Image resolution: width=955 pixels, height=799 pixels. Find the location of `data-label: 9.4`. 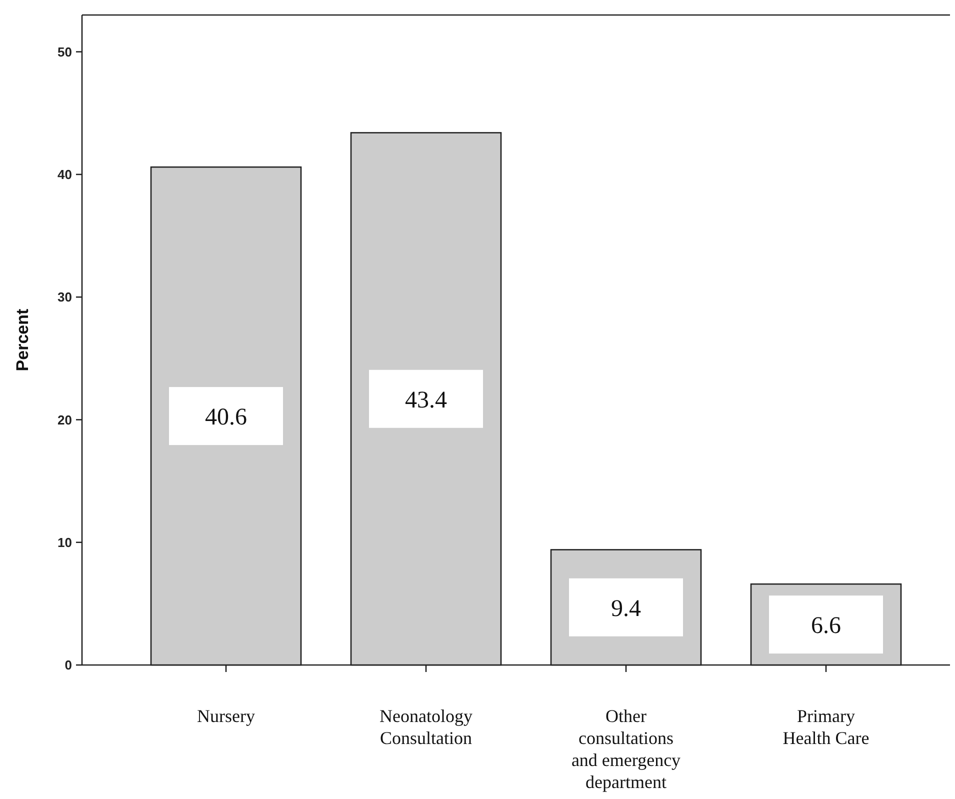

data-label: 9.4 is located at coordinates (626, 609).